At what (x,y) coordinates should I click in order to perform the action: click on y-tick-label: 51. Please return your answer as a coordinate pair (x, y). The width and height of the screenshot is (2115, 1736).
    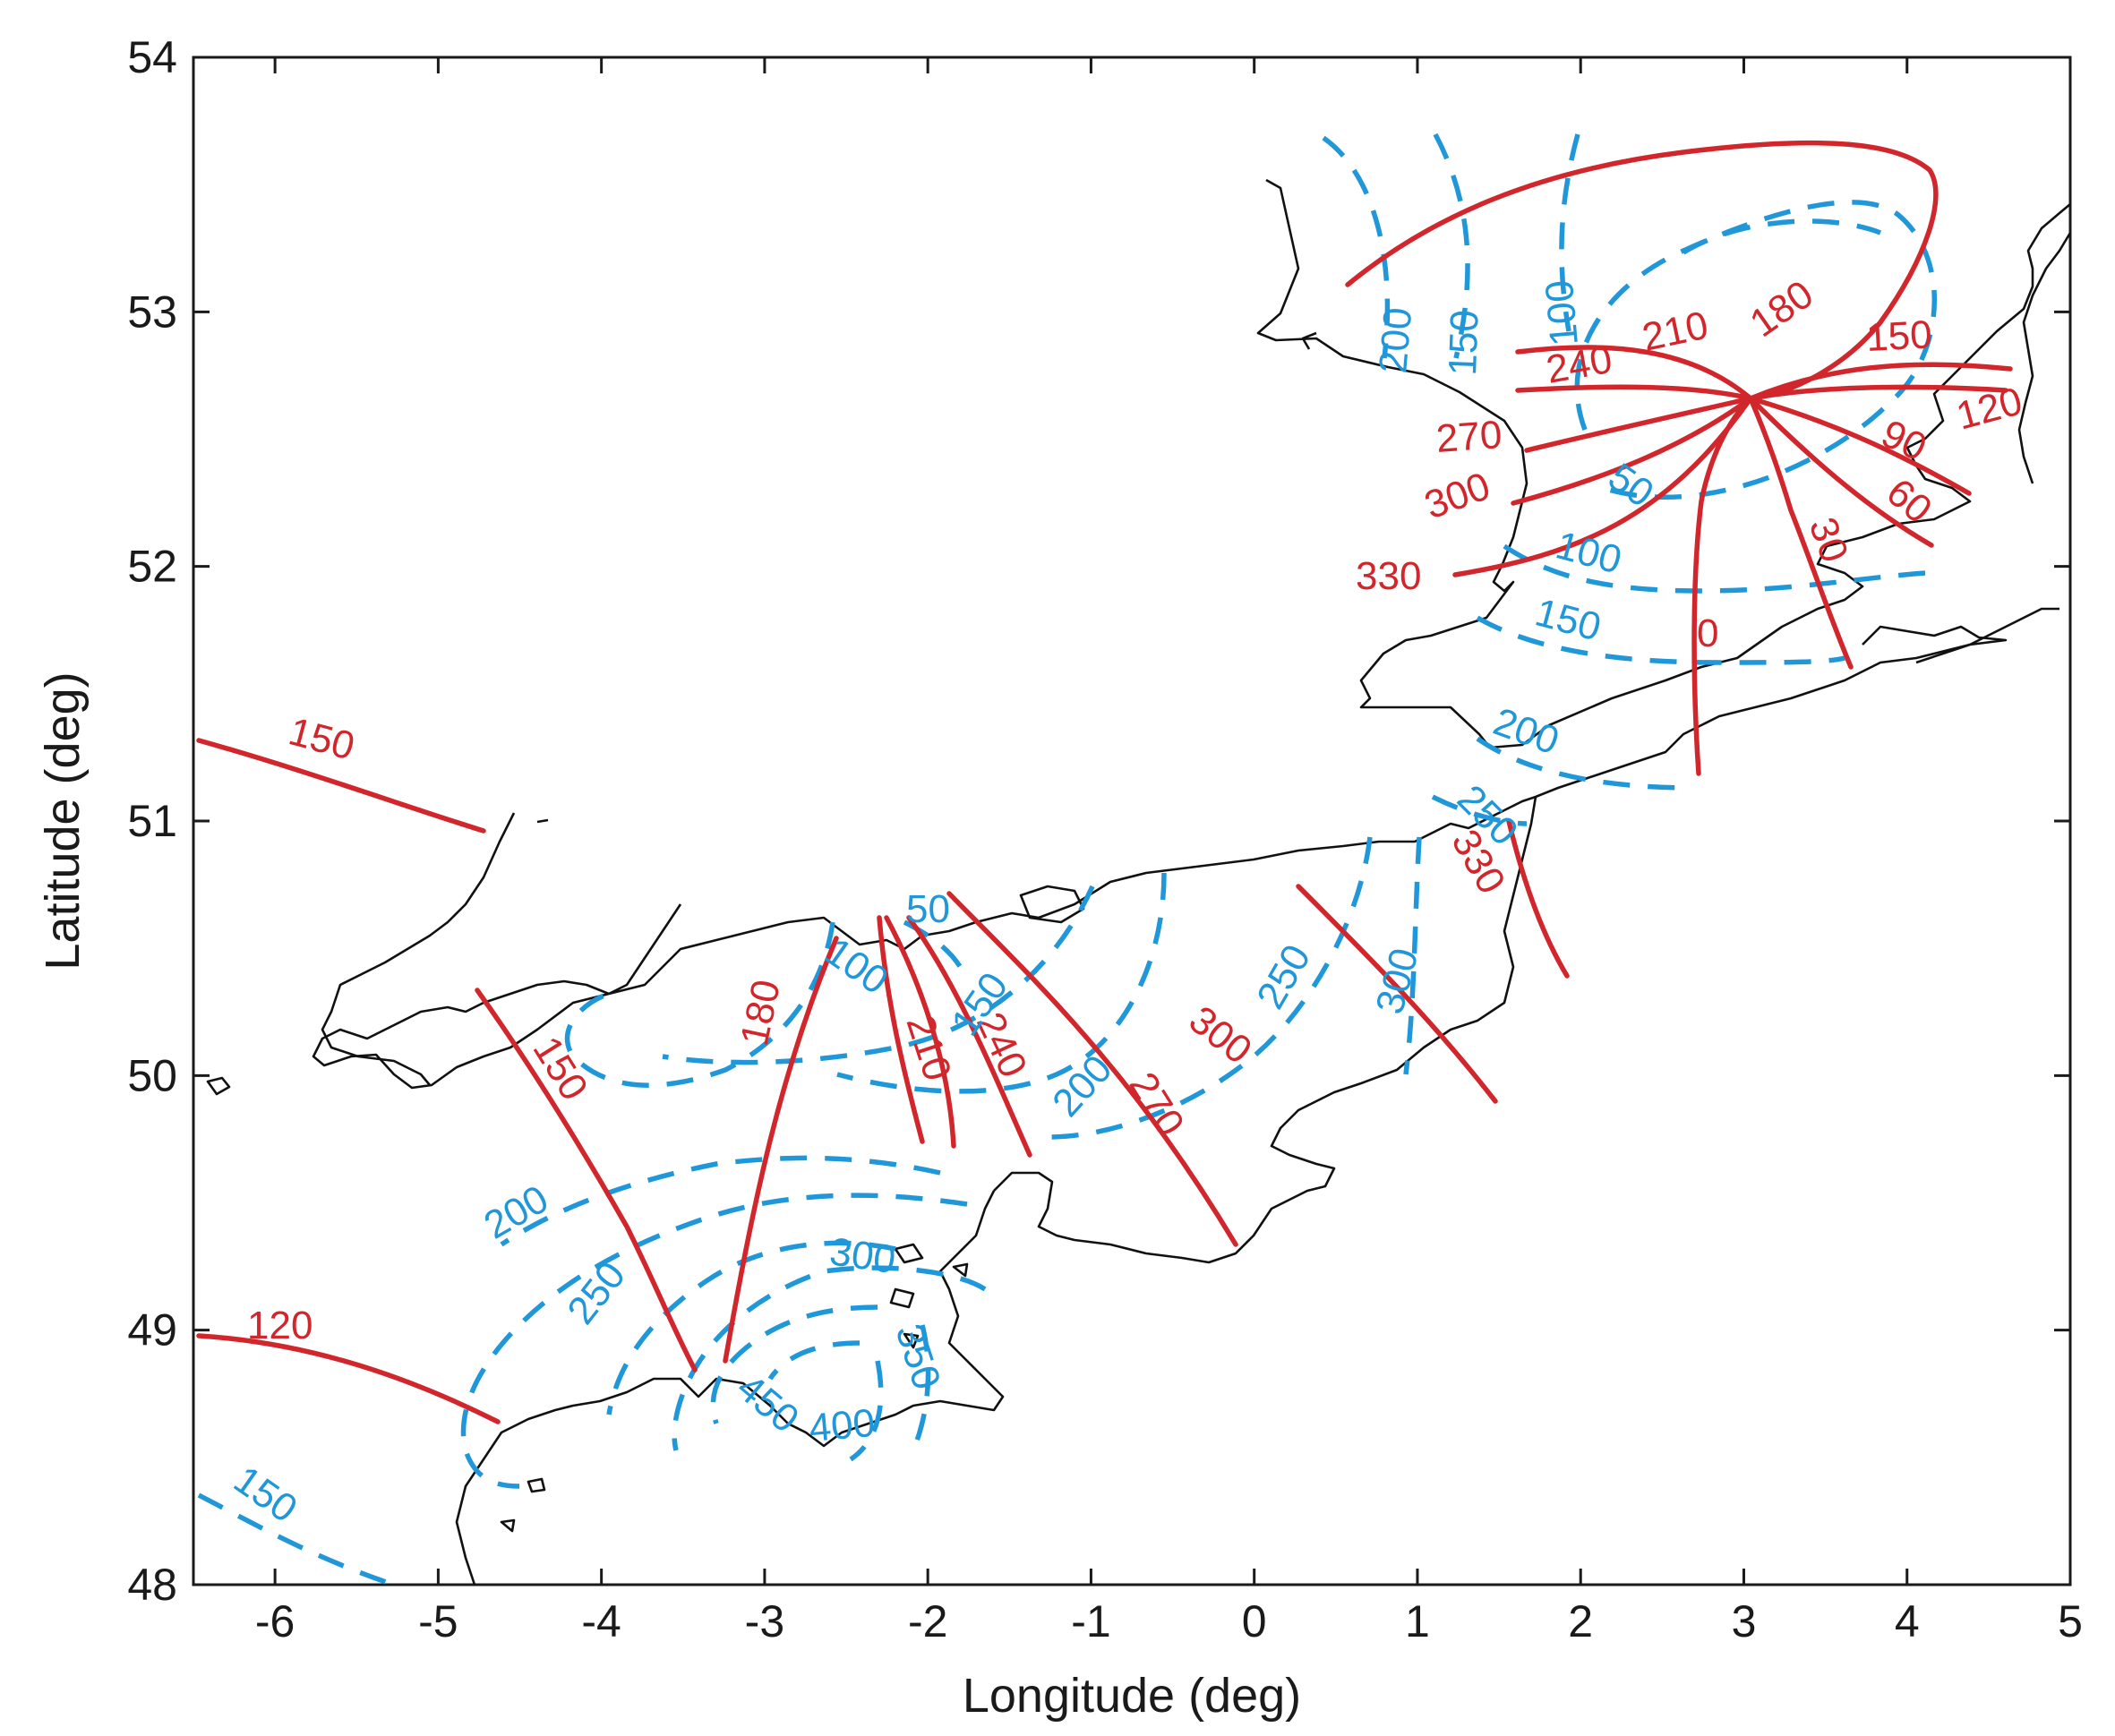
    Looking at the image, I should click on (152, 821).